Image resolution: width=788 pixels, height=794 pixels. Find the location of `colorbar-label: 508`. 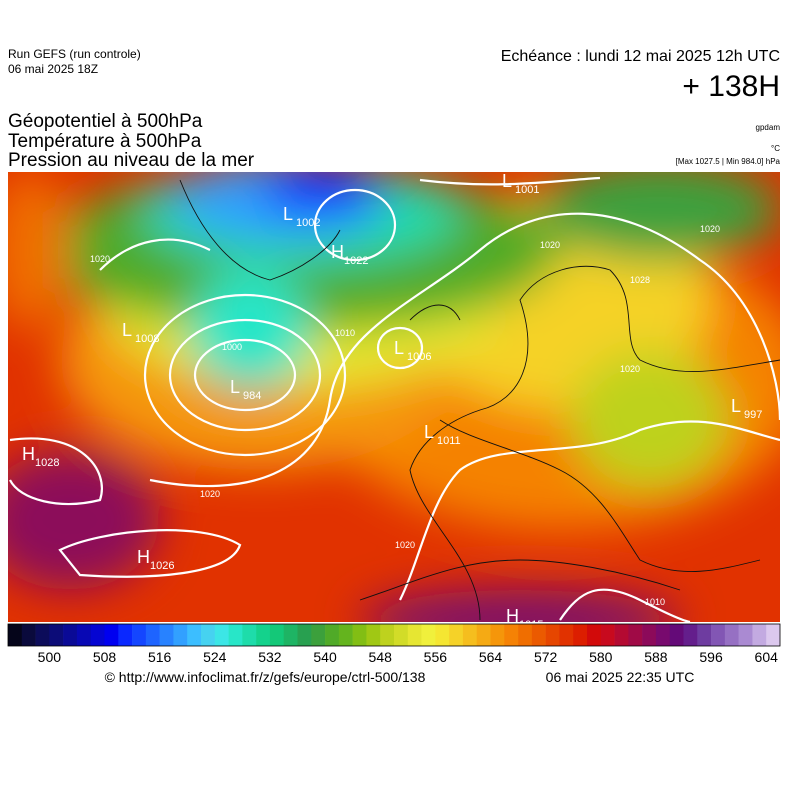

colorbar-label: 508 is located at coordinates (105, 657).